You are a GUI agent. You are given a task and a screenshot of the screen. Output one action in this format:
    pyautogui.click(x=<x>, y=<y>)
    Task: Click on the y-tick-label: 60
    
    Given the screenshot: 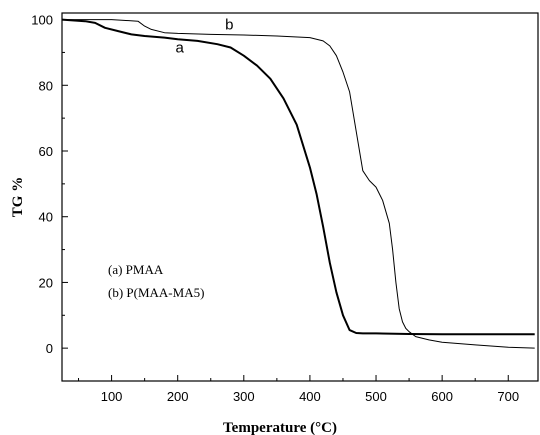 What is the action you would take?
    pyautogui.click(x=46, y=151)
    